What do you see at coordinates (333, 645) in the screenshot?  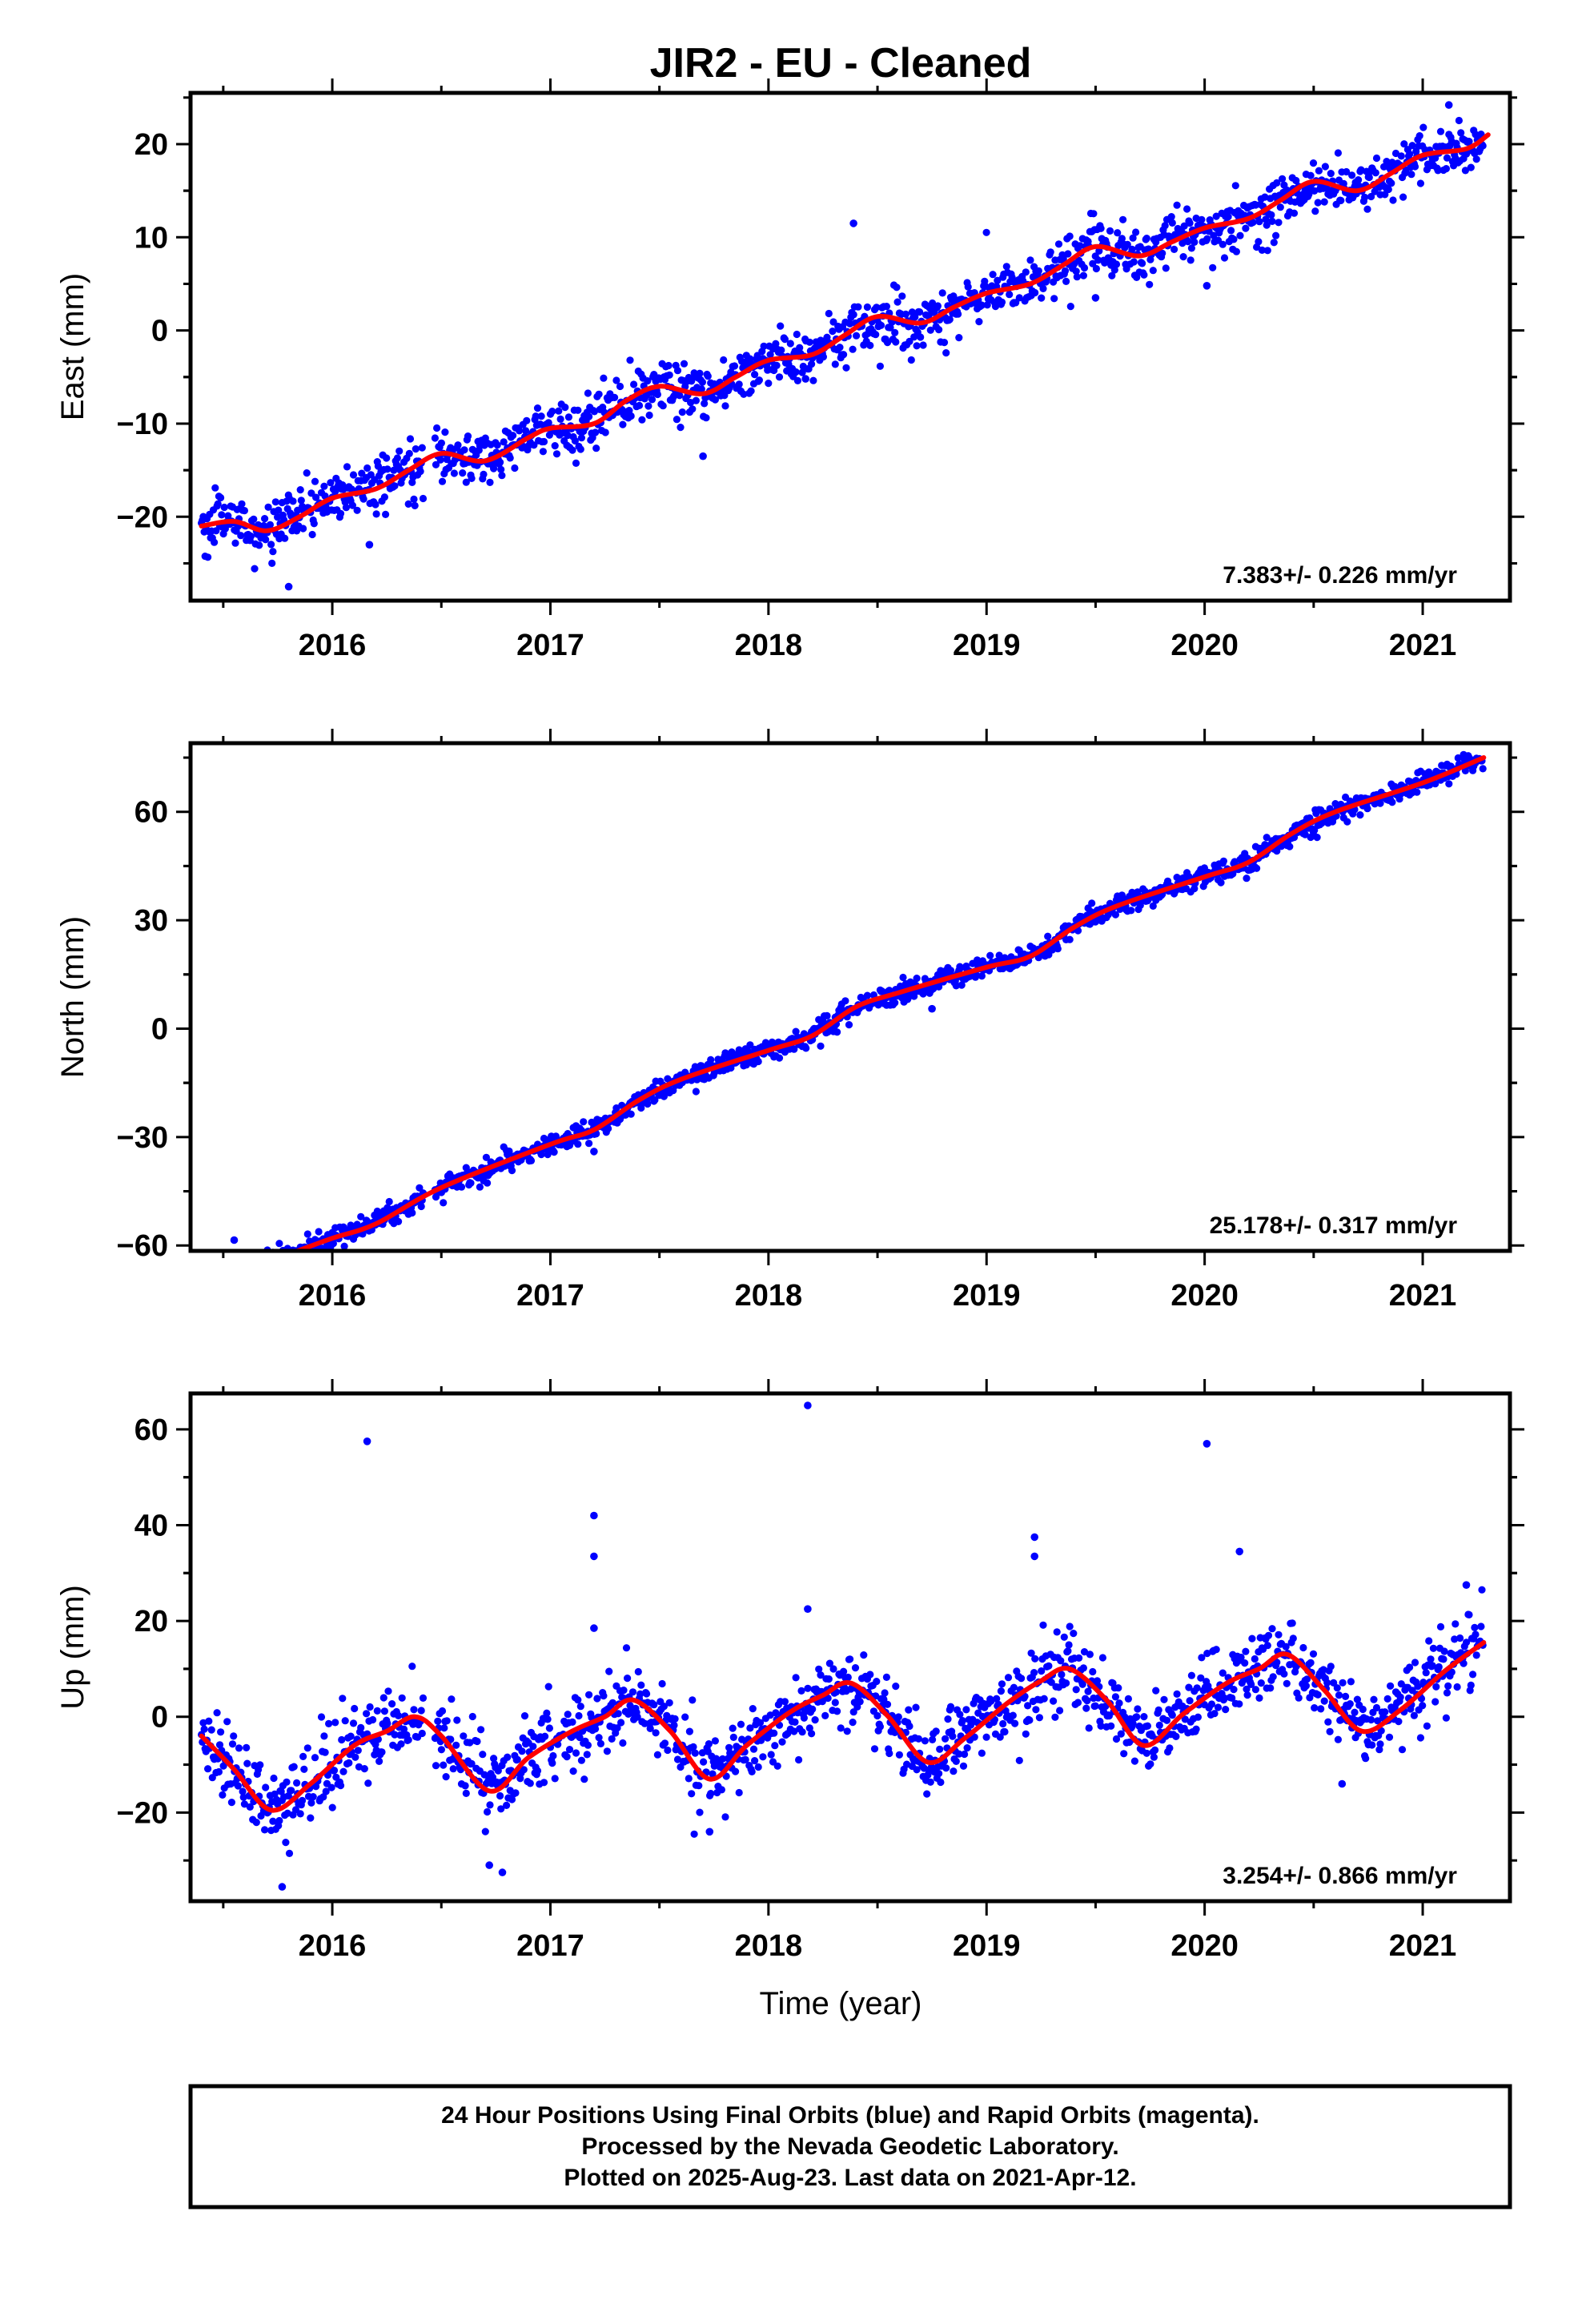 I see `east-xtick-label: 2016` at bounding box center [333, 645].